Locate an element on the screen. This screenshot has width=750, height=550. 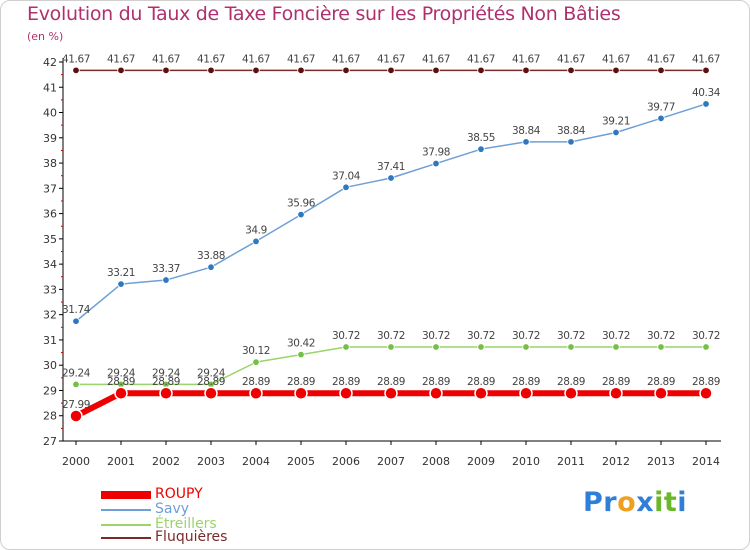
x-tick-label: 2006 is located at coordinates (346, 461).